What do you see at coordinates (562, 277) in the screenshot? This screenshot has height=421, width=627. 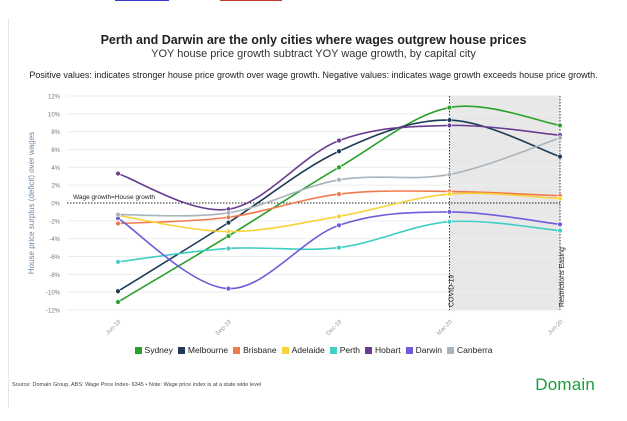 I see `annotation-label: Restrictions Easing` at bounding box center [562, 277].